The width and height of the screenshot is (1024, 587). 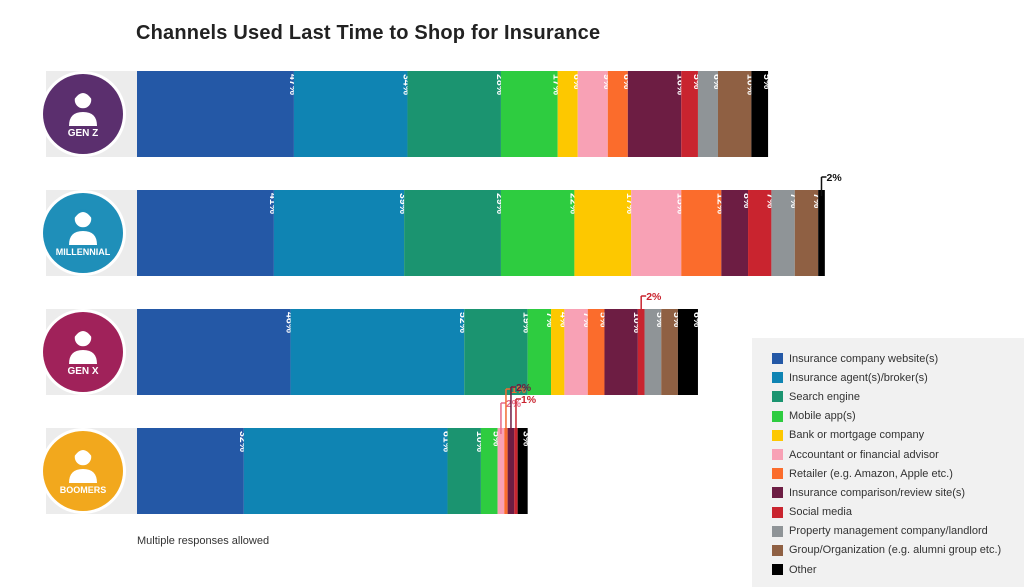 What do you see at coordinates (803, 569) in the screenshot?
I see `legend-label: Other` at bounding box center [803, 569].